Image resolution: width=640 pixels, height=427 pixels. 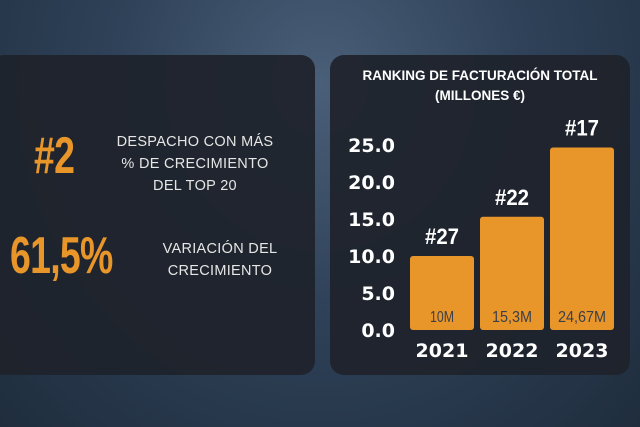 I want to click on y-tick-label: 10.0, so click(x=371, y=257).